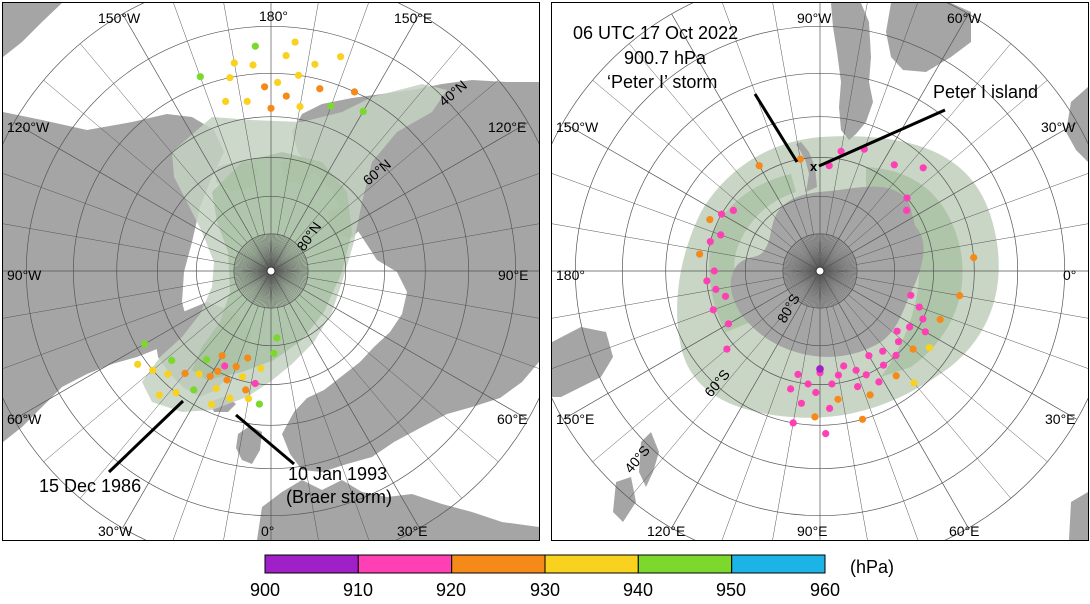 The image size is (1090, 604). What do you see at coordinates (265, 590) in the screenshot?
I see `colorbar-tick-900: 900` at bounding box center [265, 590].